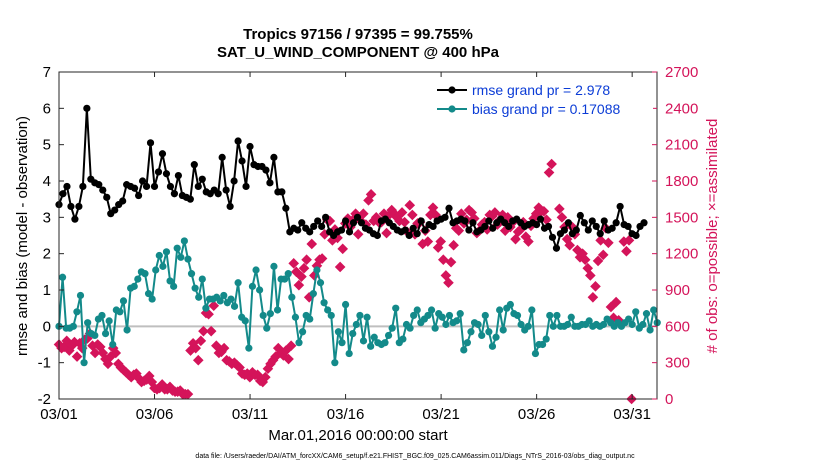  Describe the element at coordinates (677, 290) in the screenshot. I see `y-right-tick-label: 900` at that location.